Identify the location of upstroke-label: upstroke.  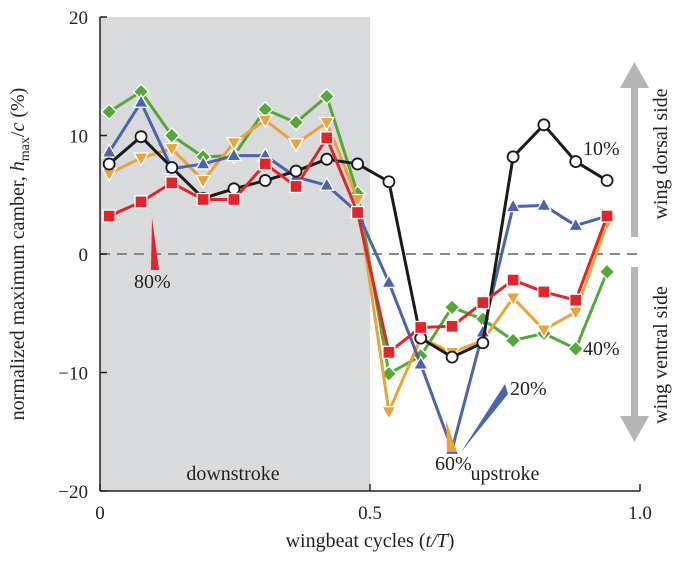
(505, 474).